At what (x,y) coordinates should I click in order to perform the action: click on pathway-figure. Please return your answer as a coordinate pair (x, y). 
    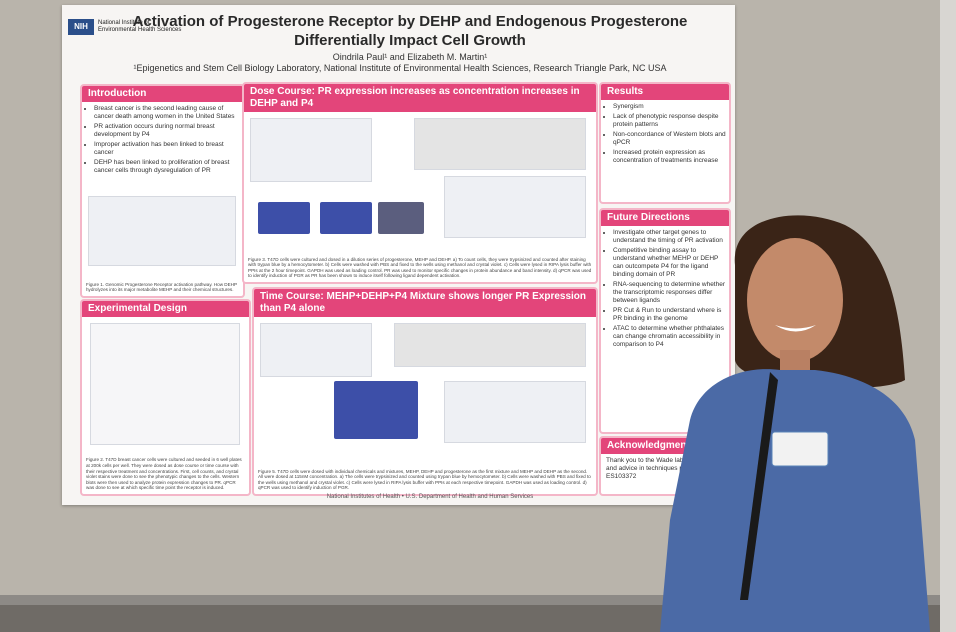
    Looking at the image, I should click on (162, 231).